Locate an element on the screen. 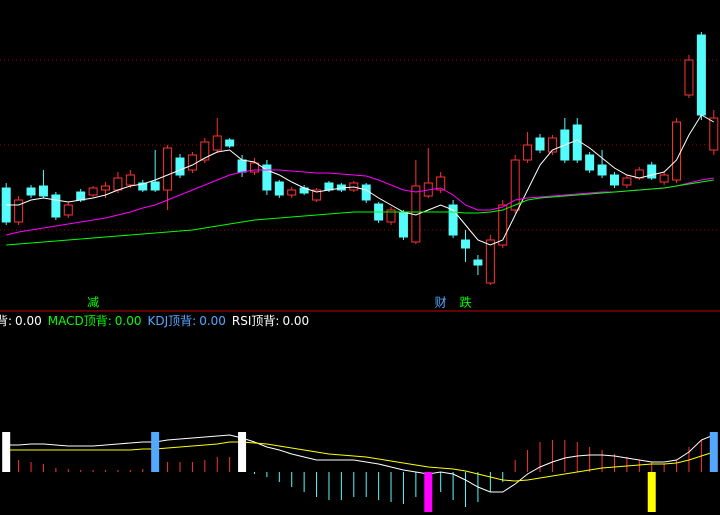  indicator-legend: 背: 0.00 MACD顶背: 0.00 KDJ顶背: 0.00 RSI顶背: 0.00 is located at coordinates (154, 321).